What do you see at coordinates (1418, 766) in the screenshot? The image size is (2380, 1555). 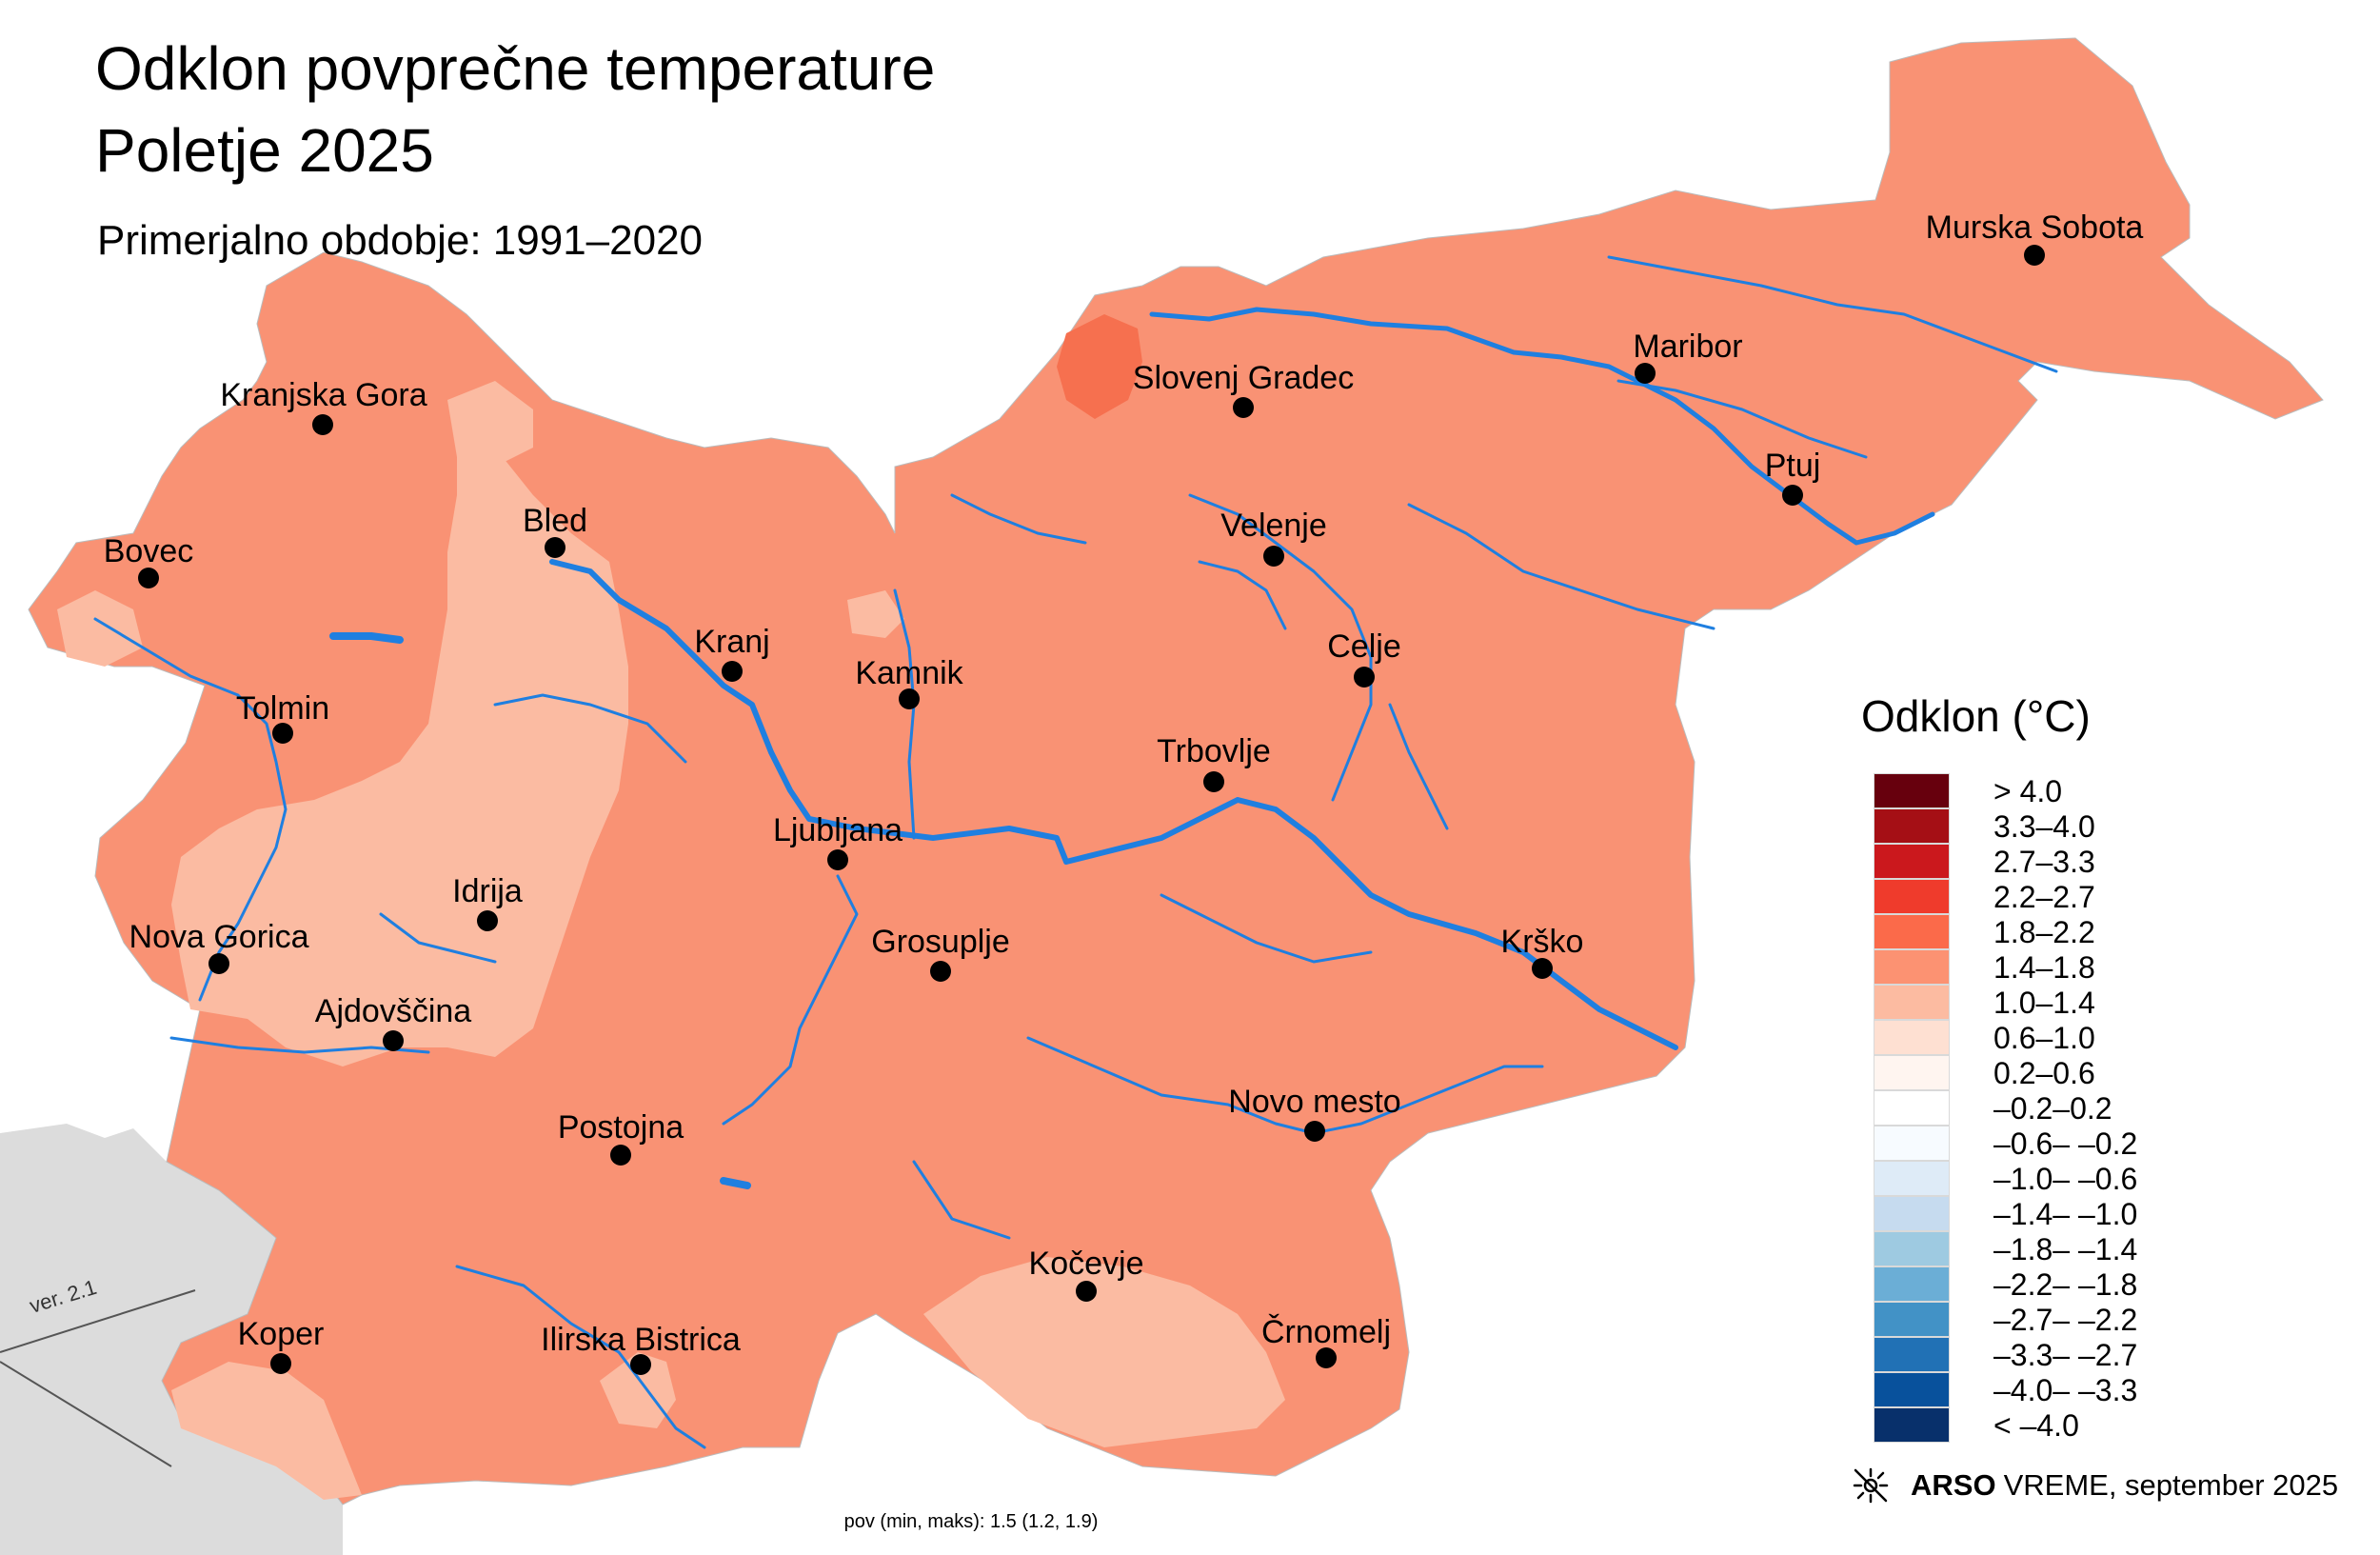 I see `river-sotla` at bounding box center [1418, 766].